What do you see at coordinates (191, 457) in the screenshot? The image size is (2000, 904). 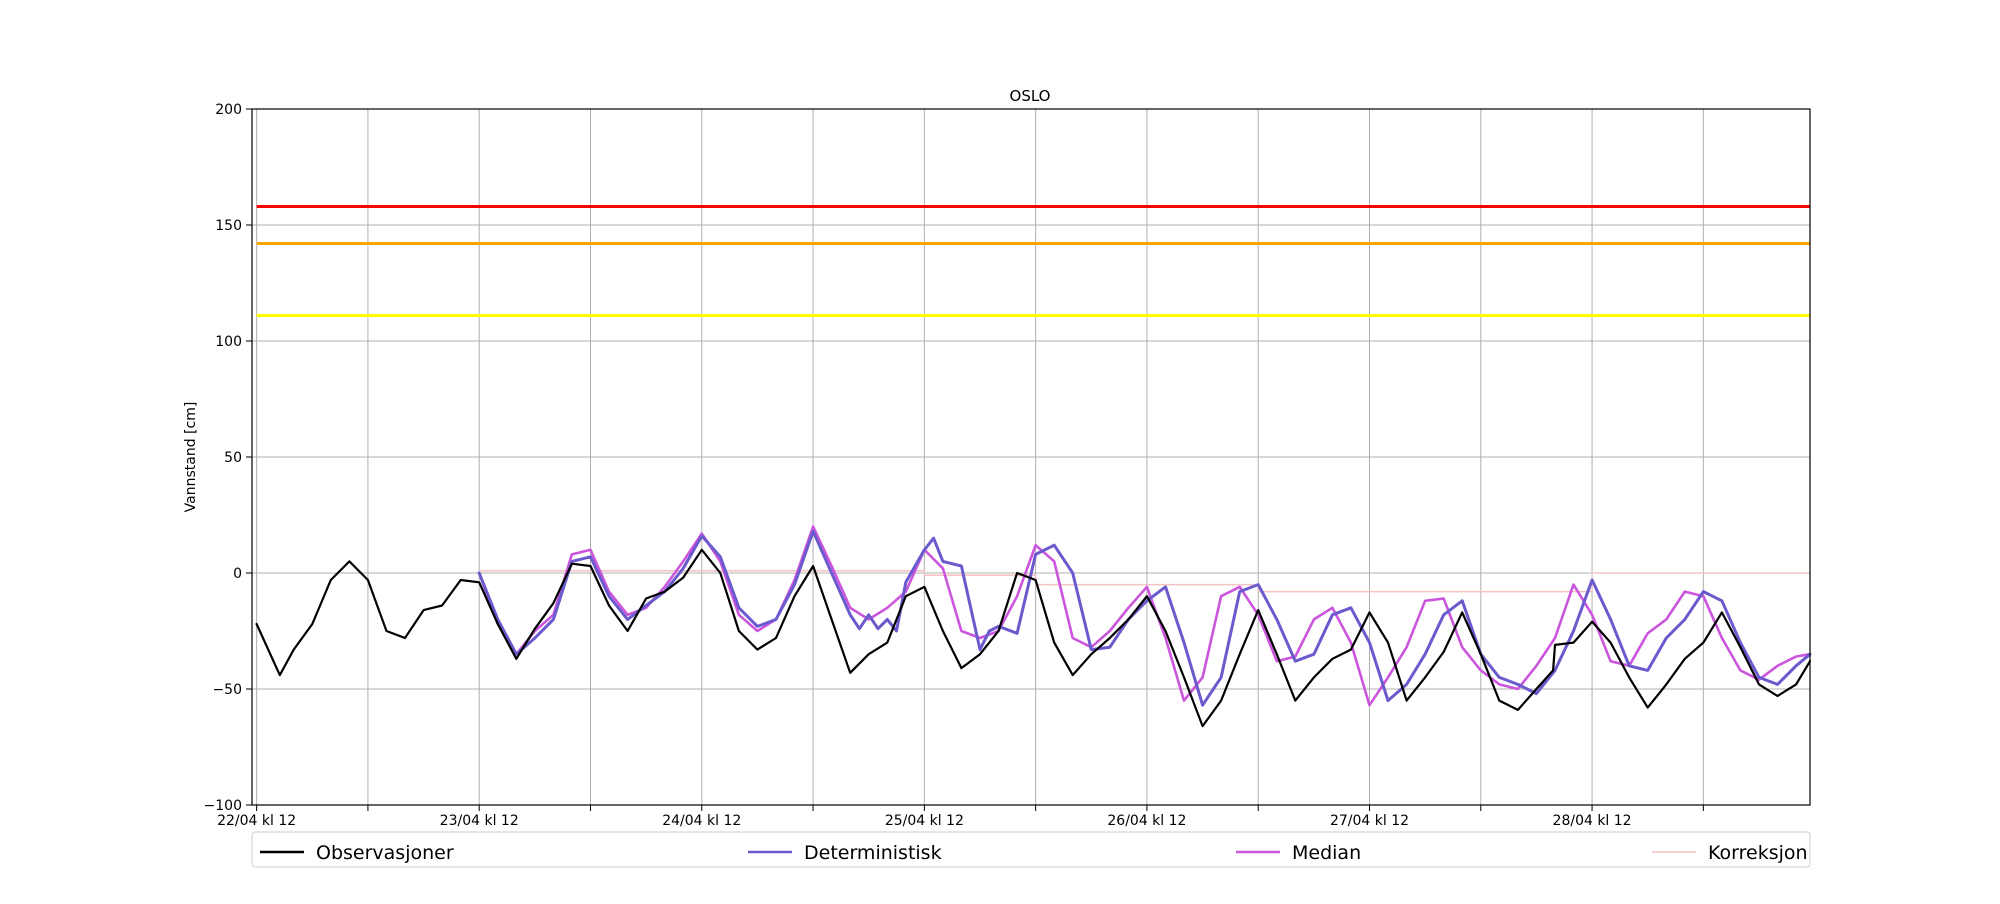 I see `y-axis-label: Vannstand [cm]` at bounding box center [191, 457].